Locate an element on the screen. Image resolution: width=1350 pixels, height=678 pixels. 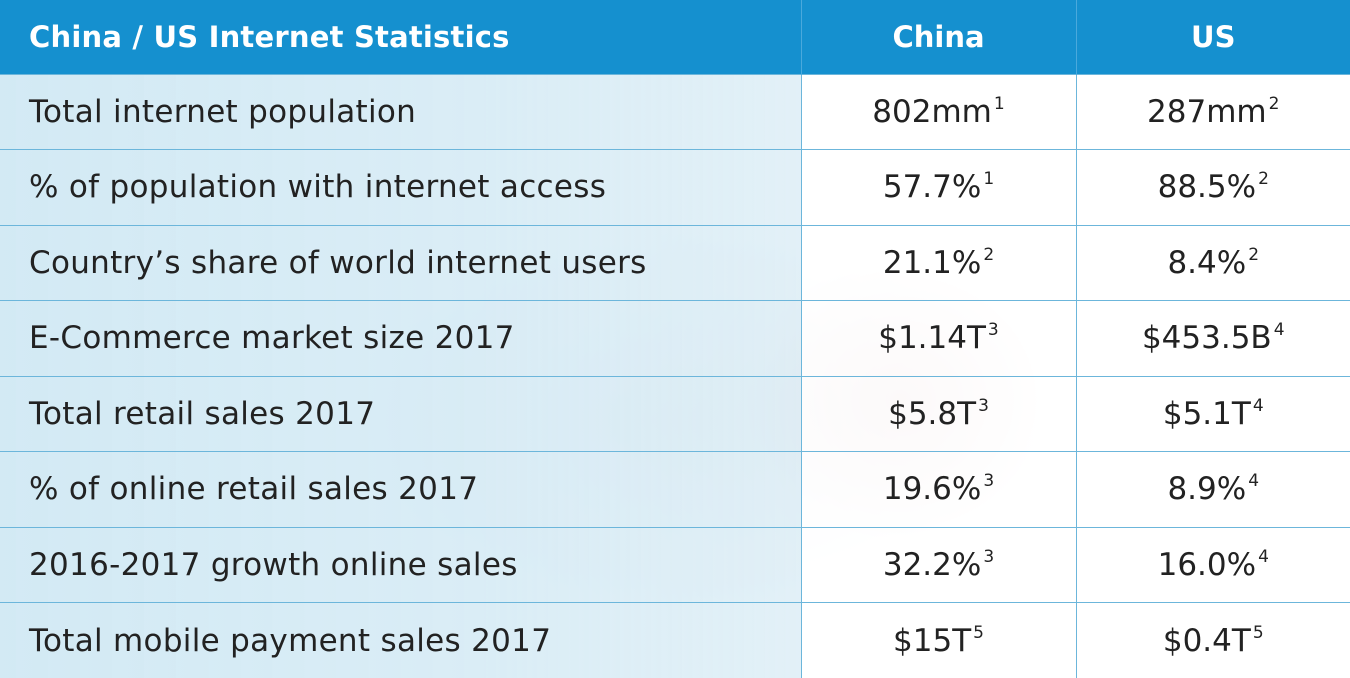
row-label: Total internet population is located at coordinates (401, 111).